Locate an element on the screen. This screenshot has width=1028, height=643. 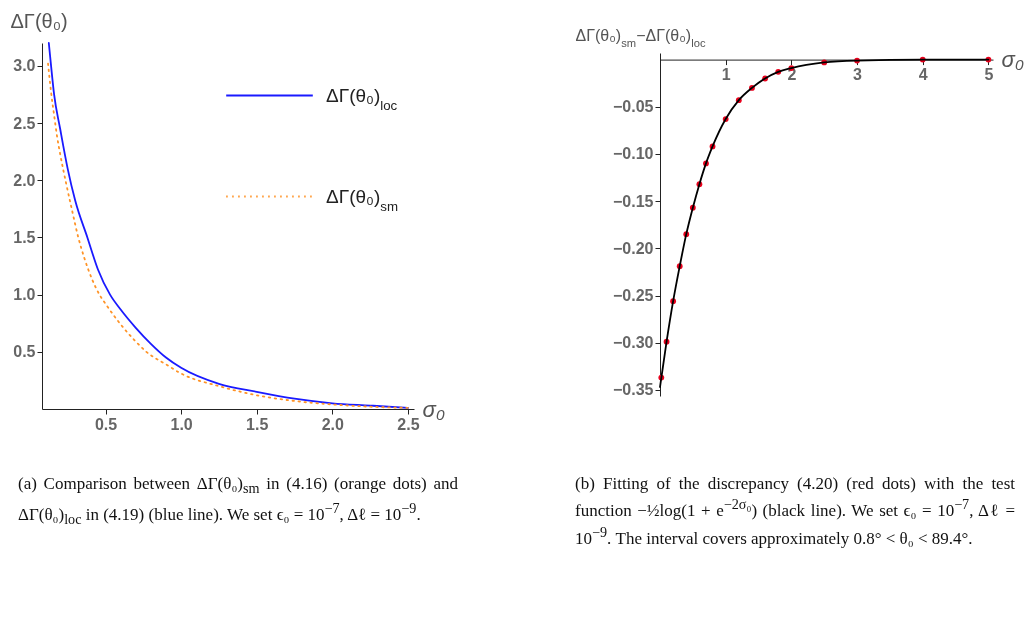
legend-label: ΔΓ(θ₀)$_{sm}$ is located at coordinates (362, 199).